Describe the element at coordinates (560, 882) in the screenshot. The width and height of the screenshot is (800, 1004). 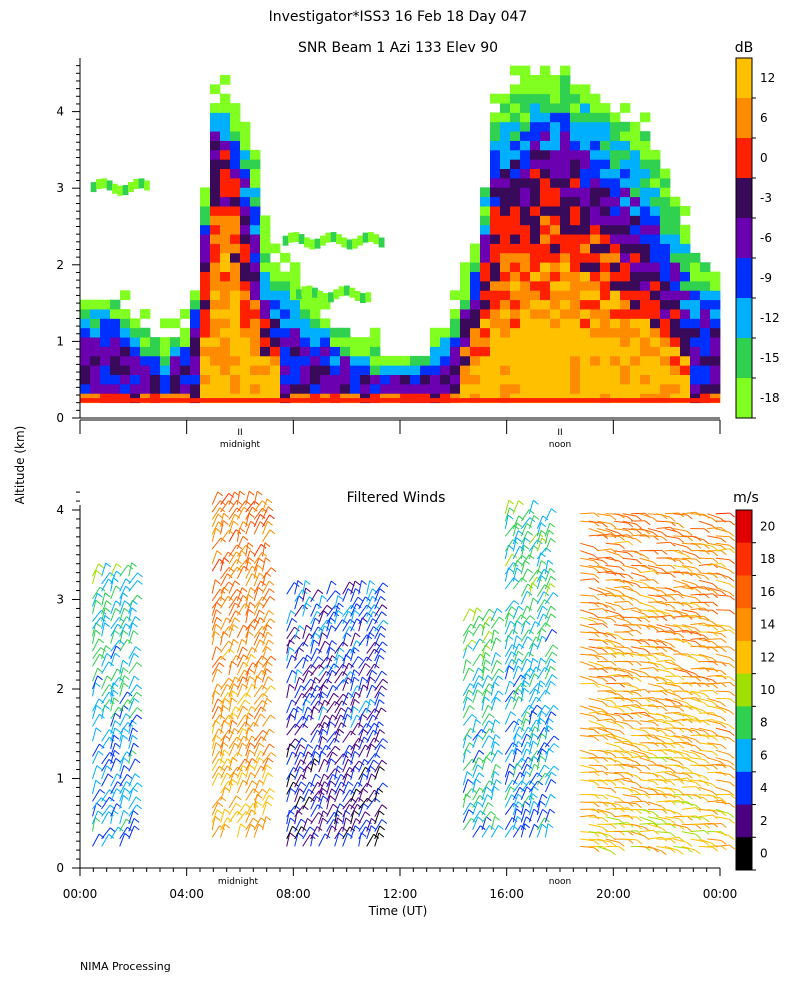
I see `winds-noon-label: noon` at that location.